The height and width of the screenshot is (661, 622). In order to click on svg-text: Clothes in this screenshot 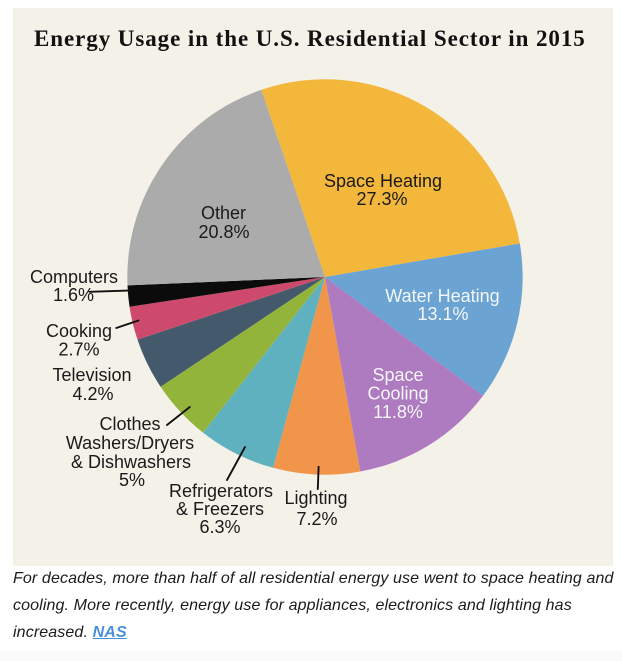, I will do `click(129, 424)`.